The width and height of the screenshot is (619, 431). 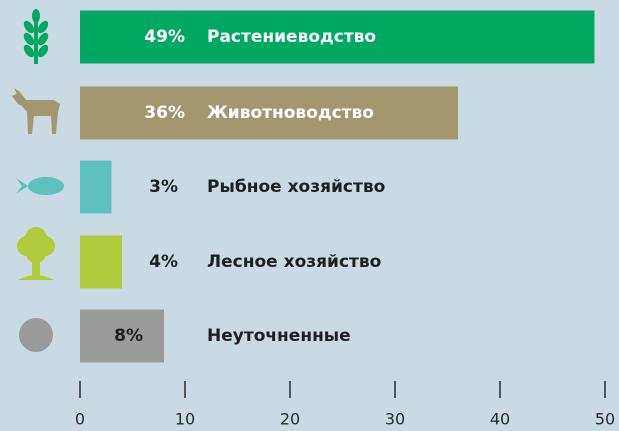 What do you see at coordinates (163, 187) in the screenshot?
I see `value-label: 3%` at bounding box center [163, 187].